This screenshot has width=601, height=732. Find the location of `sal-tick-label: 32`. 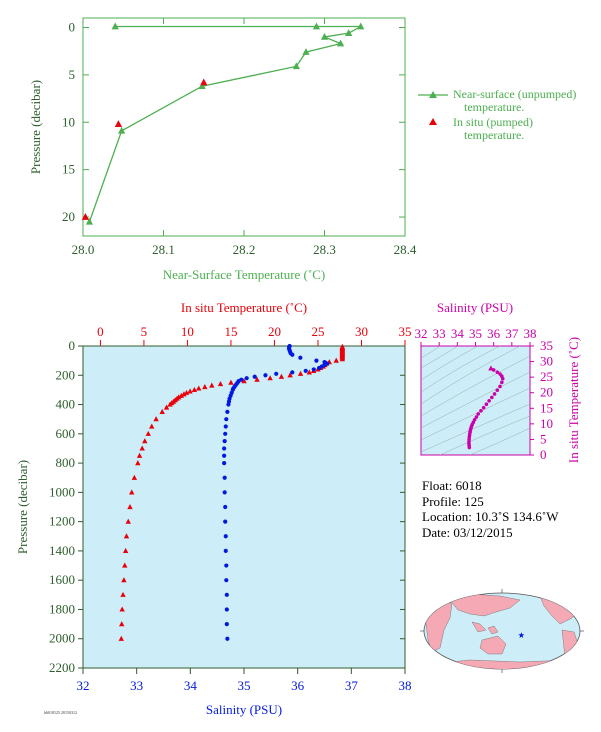

sal-tick-label: 32 is located at coordinates (83, 685).